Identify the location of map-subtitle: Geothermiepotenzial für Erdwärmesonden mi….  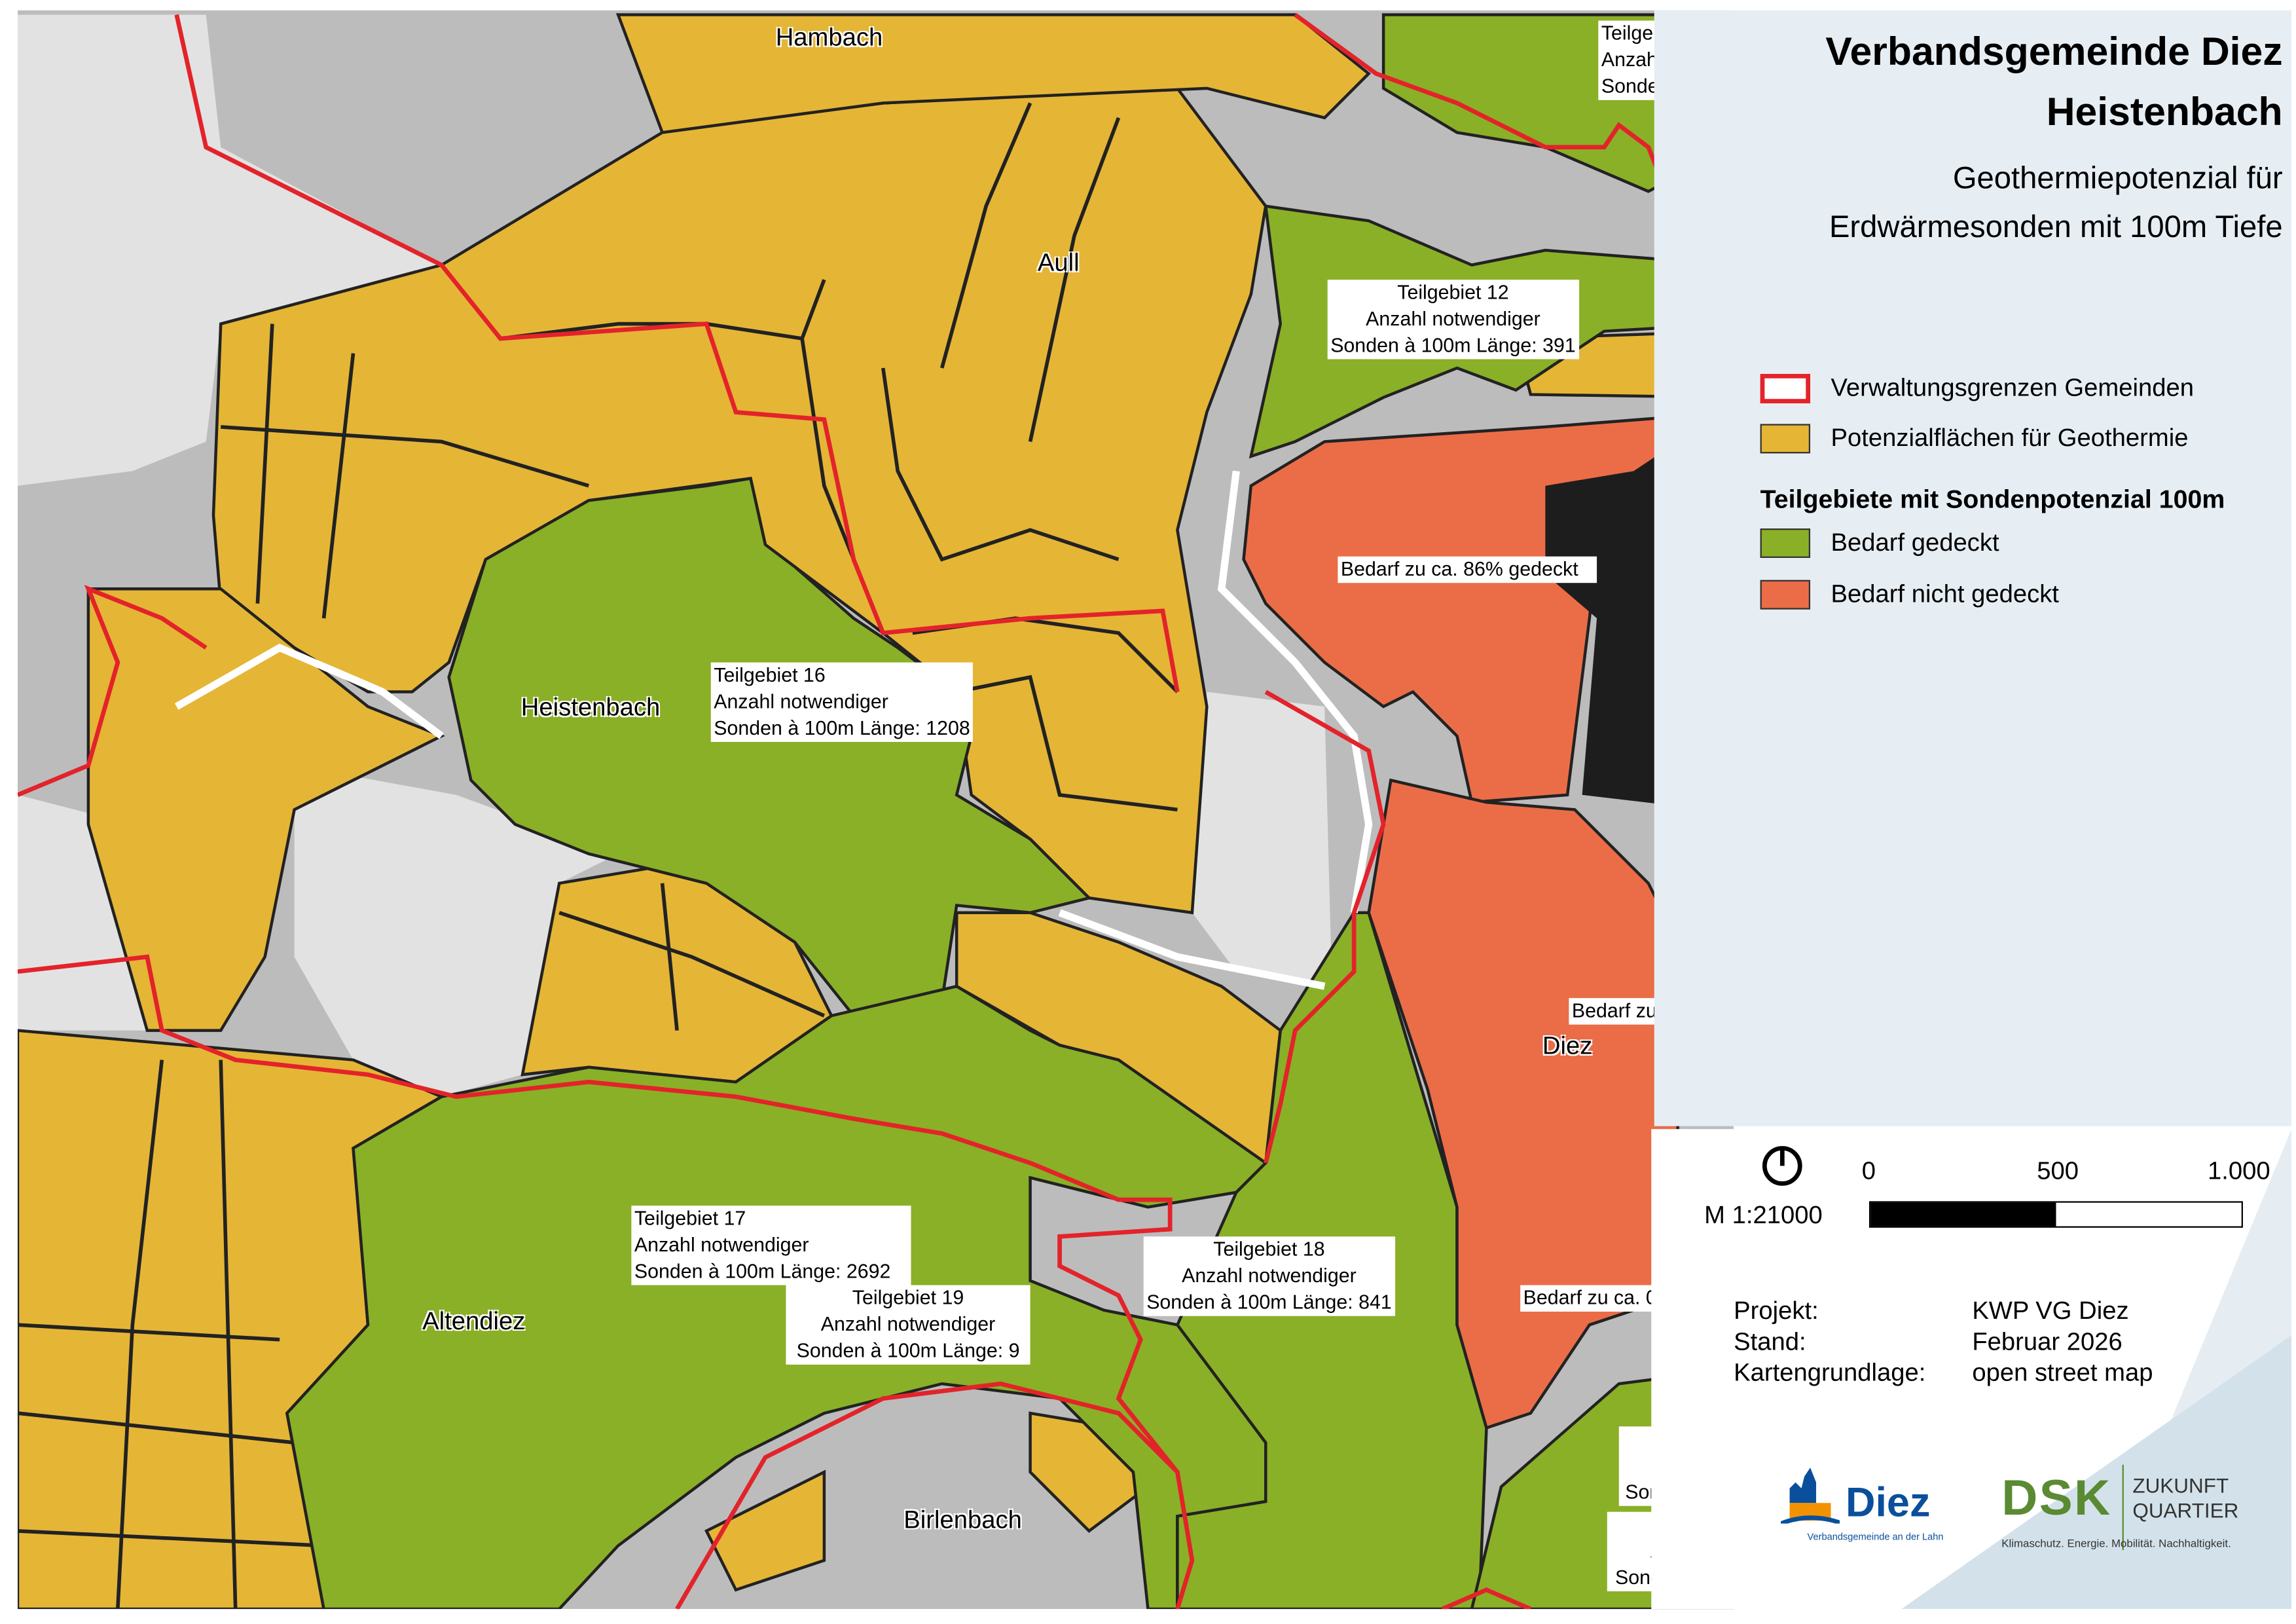
(2056, 203).